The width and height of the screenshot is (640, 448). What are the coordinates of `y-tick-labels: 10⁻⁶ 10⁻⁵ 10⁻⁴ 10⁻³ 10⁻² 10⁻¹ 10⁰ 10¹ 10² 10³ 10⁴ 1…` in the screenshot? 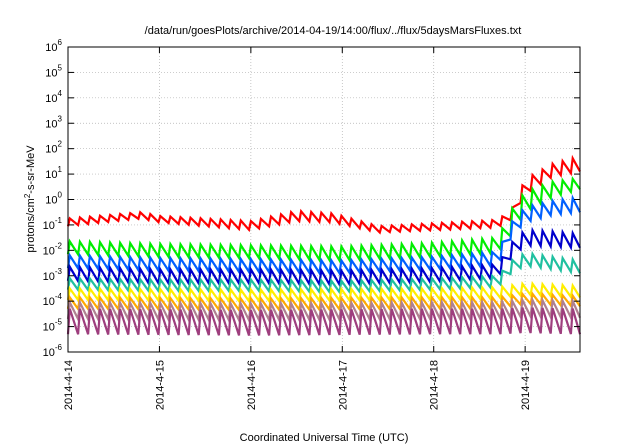 It's located at (53, 198).